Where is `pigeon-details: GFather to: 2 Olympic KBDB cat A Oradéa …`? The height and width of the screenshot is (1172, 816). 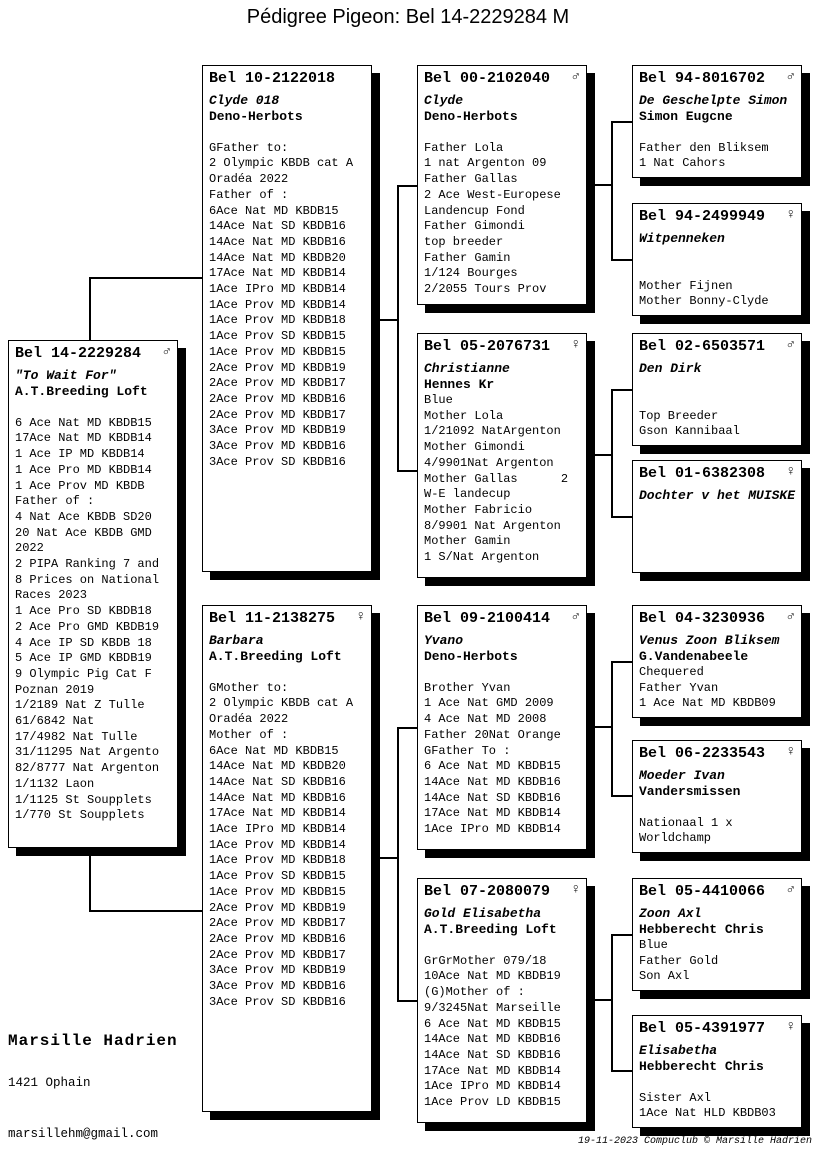
pigeon-details: GFather to: 2 Olympic KBDB cat A Oradéa … is located at coordinates (281, 304).